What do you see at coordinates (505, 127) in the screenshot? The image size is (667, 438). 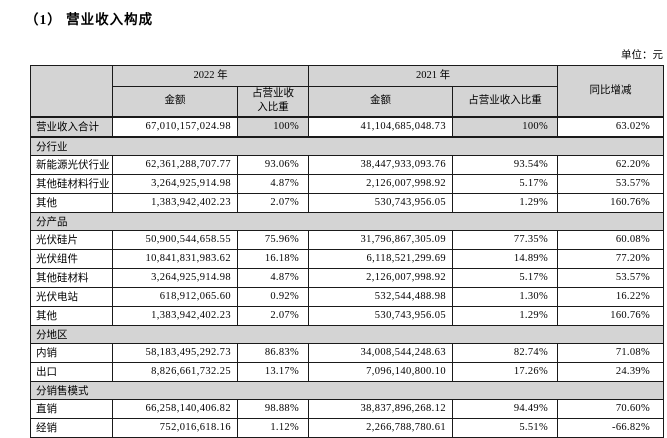 I see `pct-2021-cell: 100%` at bounding box center [505, 127].